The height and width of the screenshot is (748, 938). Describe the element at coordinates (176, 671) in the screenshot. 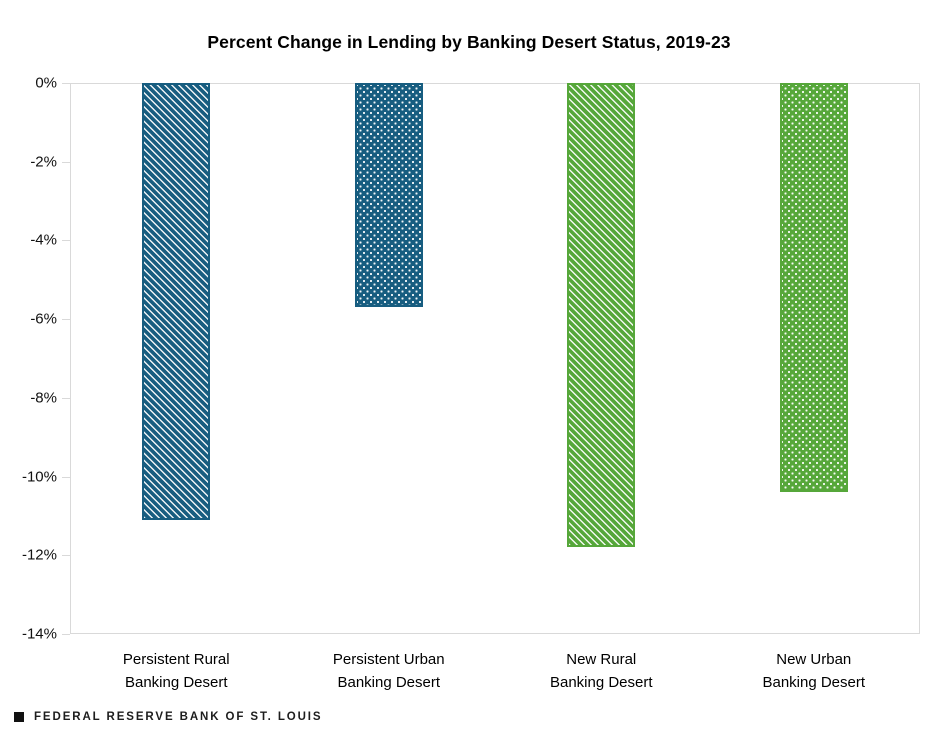

I see `x-category-label: Persistent Rural Banking Desert` at that location.